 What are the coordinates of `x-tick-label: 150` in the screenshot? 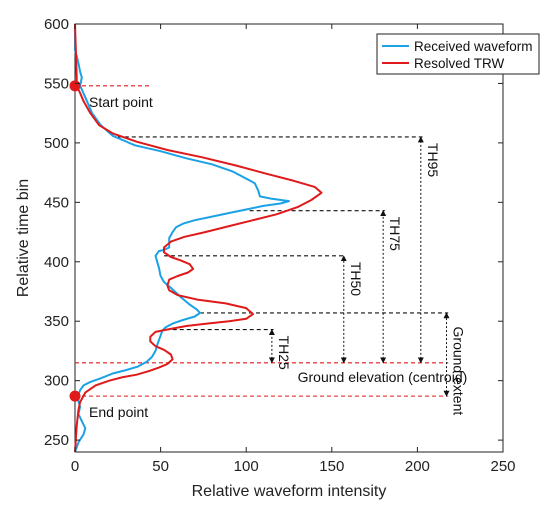 It's located at (331, 466).